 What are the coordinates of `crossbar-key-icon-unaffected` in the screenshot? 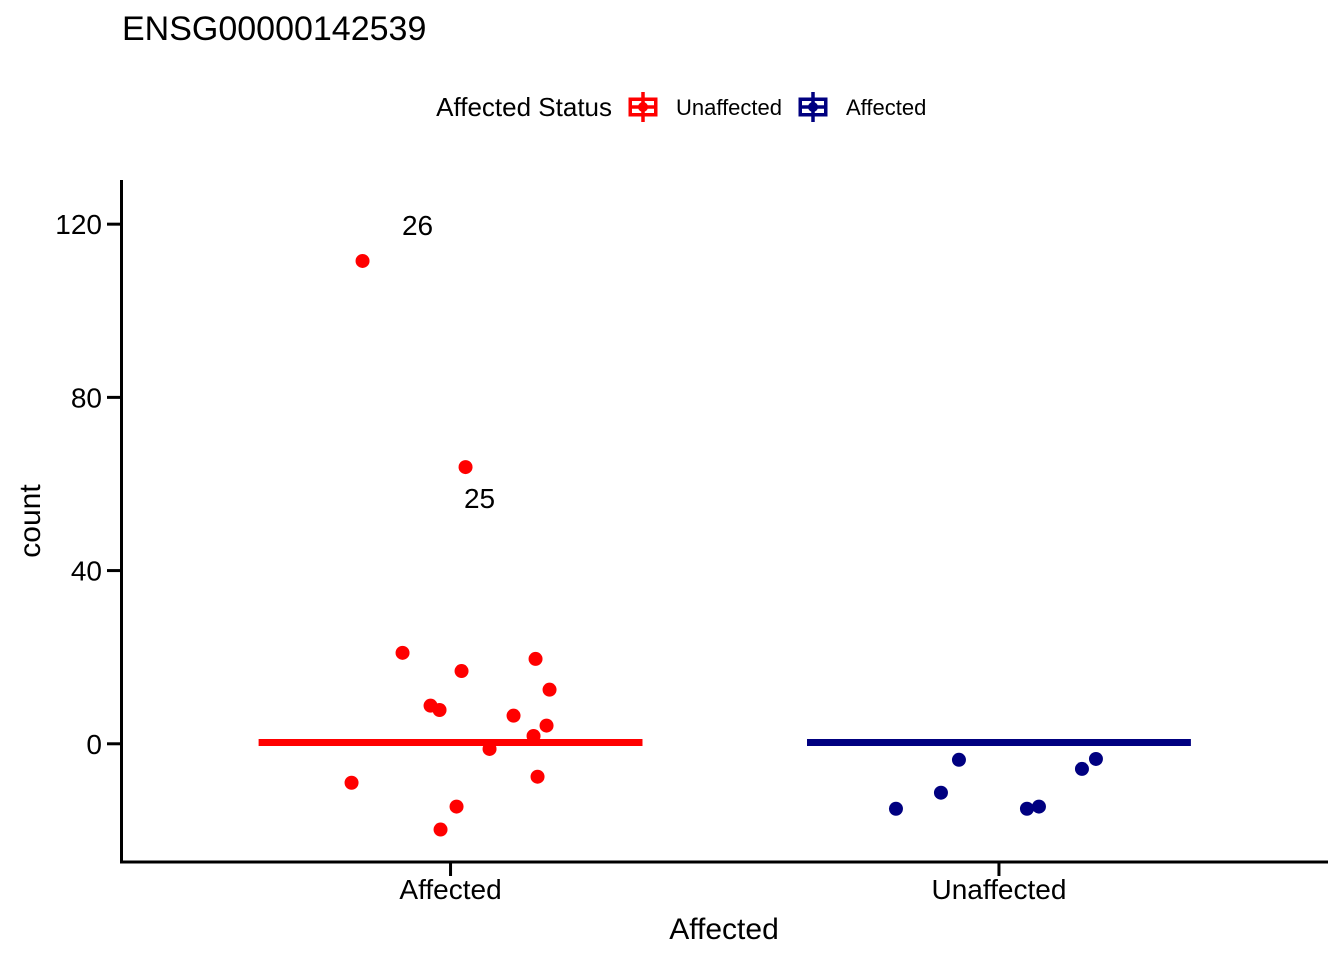 It's located at (643, 107).